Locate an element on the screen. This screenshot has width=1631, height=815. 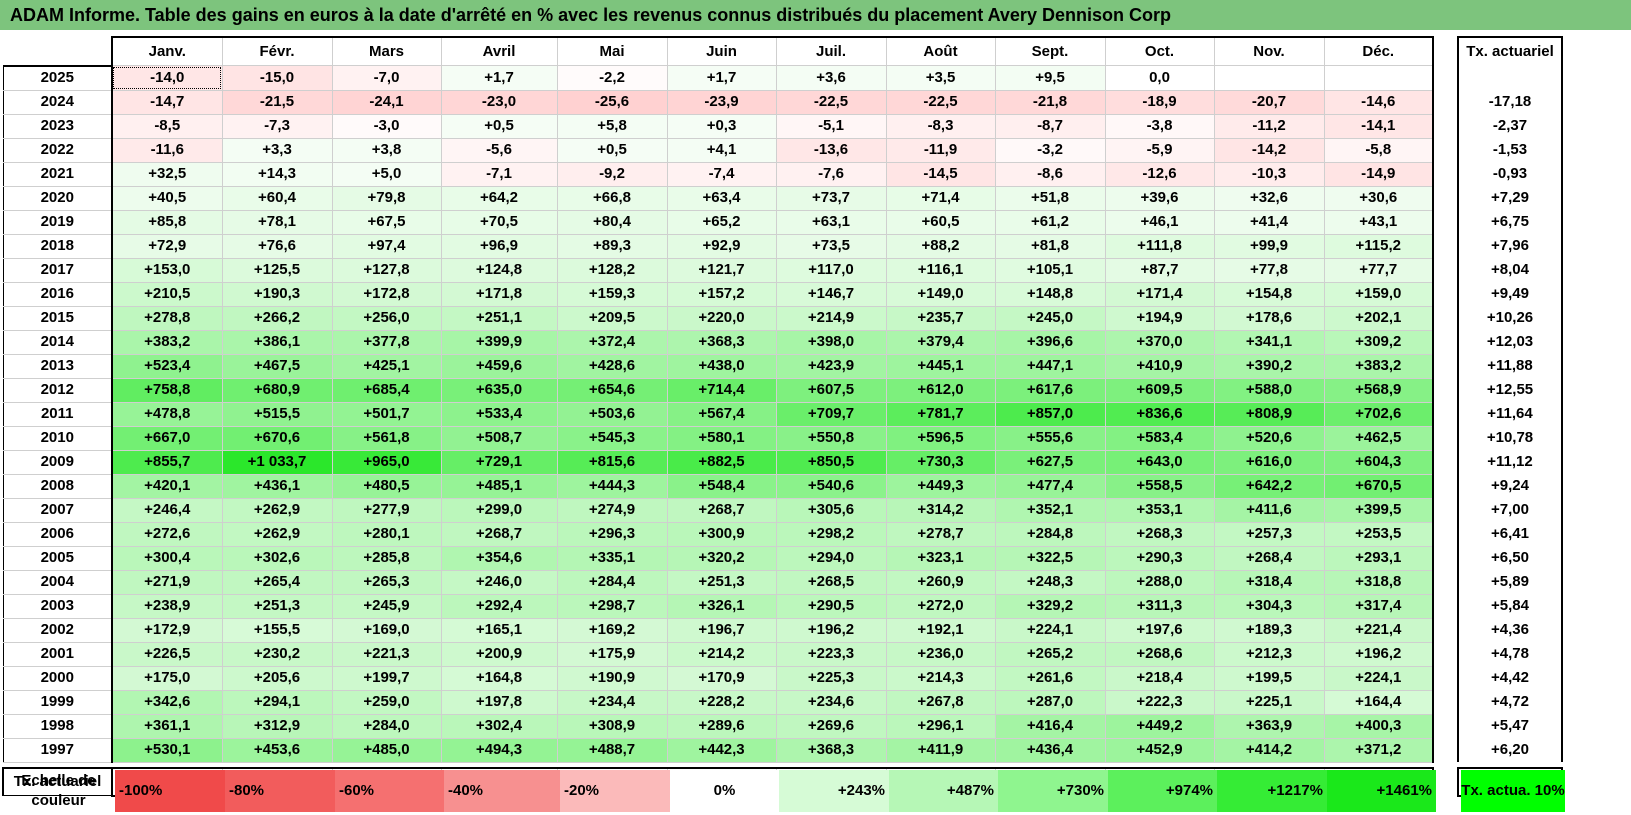
value-cell: +159,0 is located at coordinates (1378, 294).